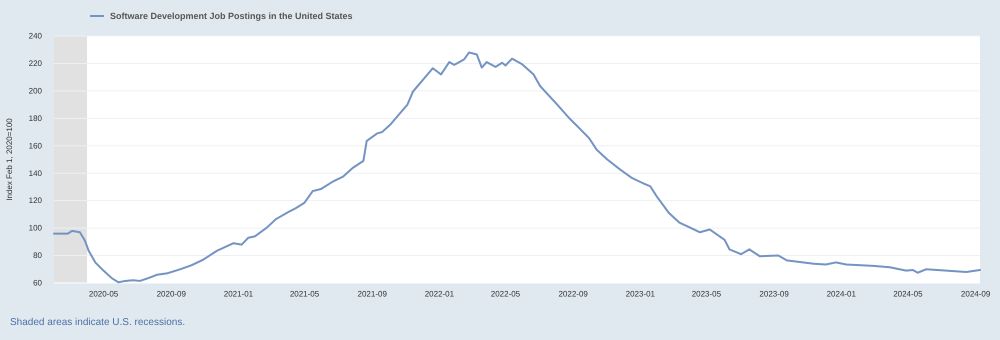 The image size is (1000, 340). What do you see at coordinates (35, 91) in the screenshot?
I see `y-tick-label: 200` at bounding box center [35, 91].